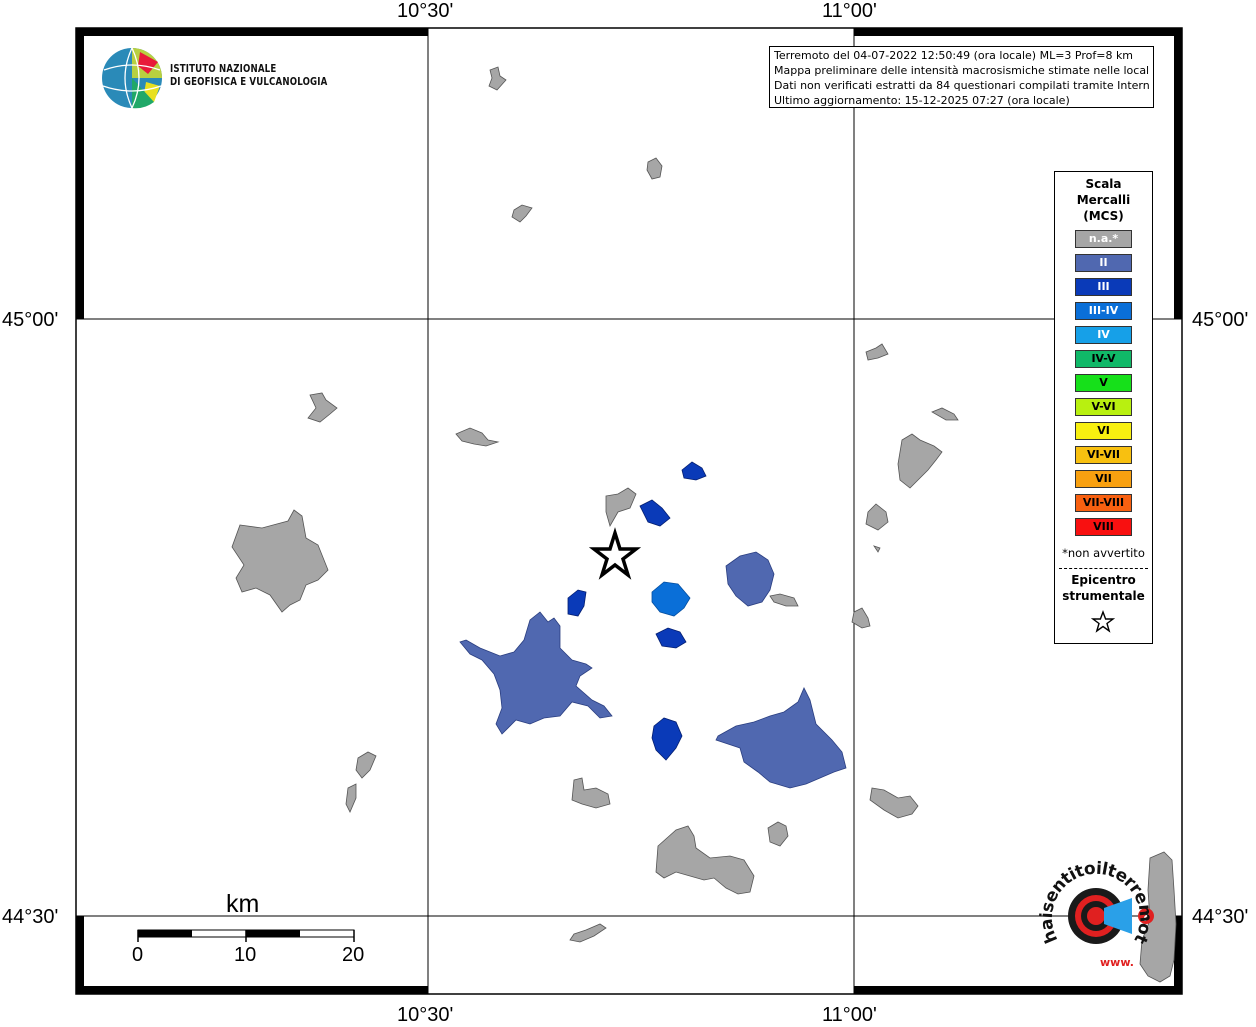  What do you see at coordinates (30, 320) in the screenshot?
I see `coord-left-upper: 45°00'` at bounding box center [30, 320].